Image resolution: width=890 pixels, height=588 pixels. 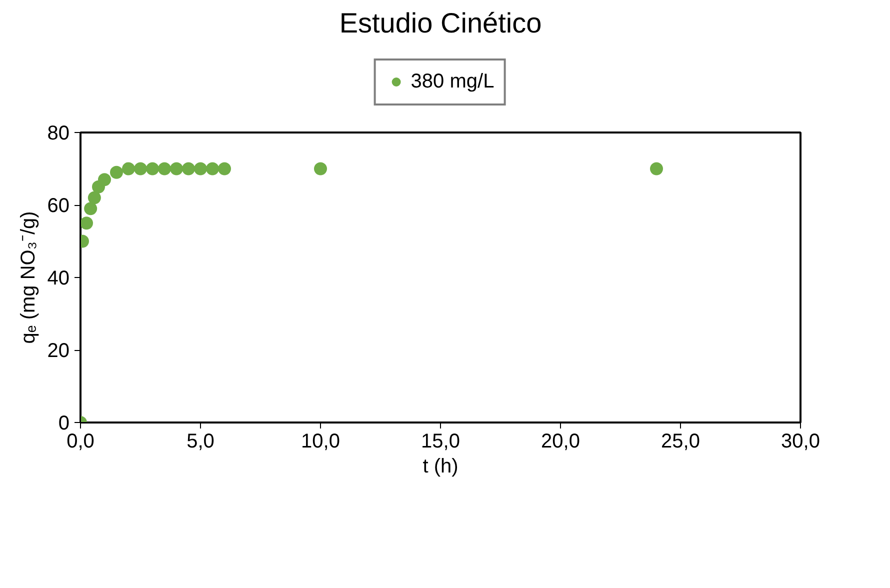 I want to click on x-axis-title: t (h), so click(x=440, y=467).